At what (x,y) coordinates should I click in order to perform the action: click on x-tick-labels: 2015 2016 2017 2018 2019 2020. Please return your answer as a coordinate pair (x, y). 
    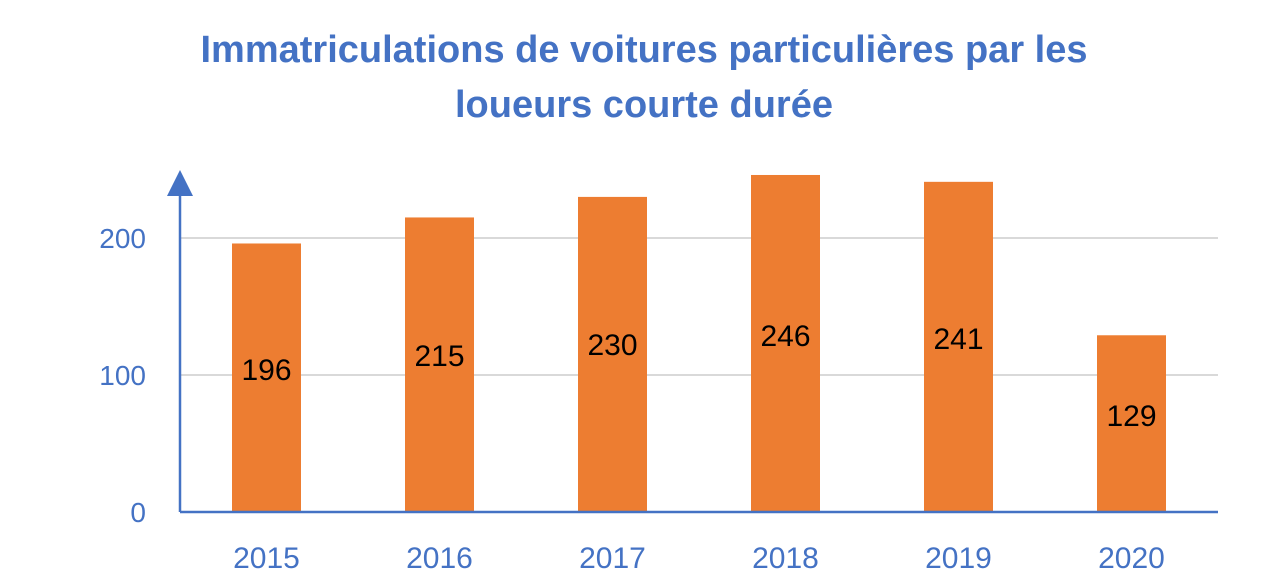
    Looking at the image, I should click on (699, 558).